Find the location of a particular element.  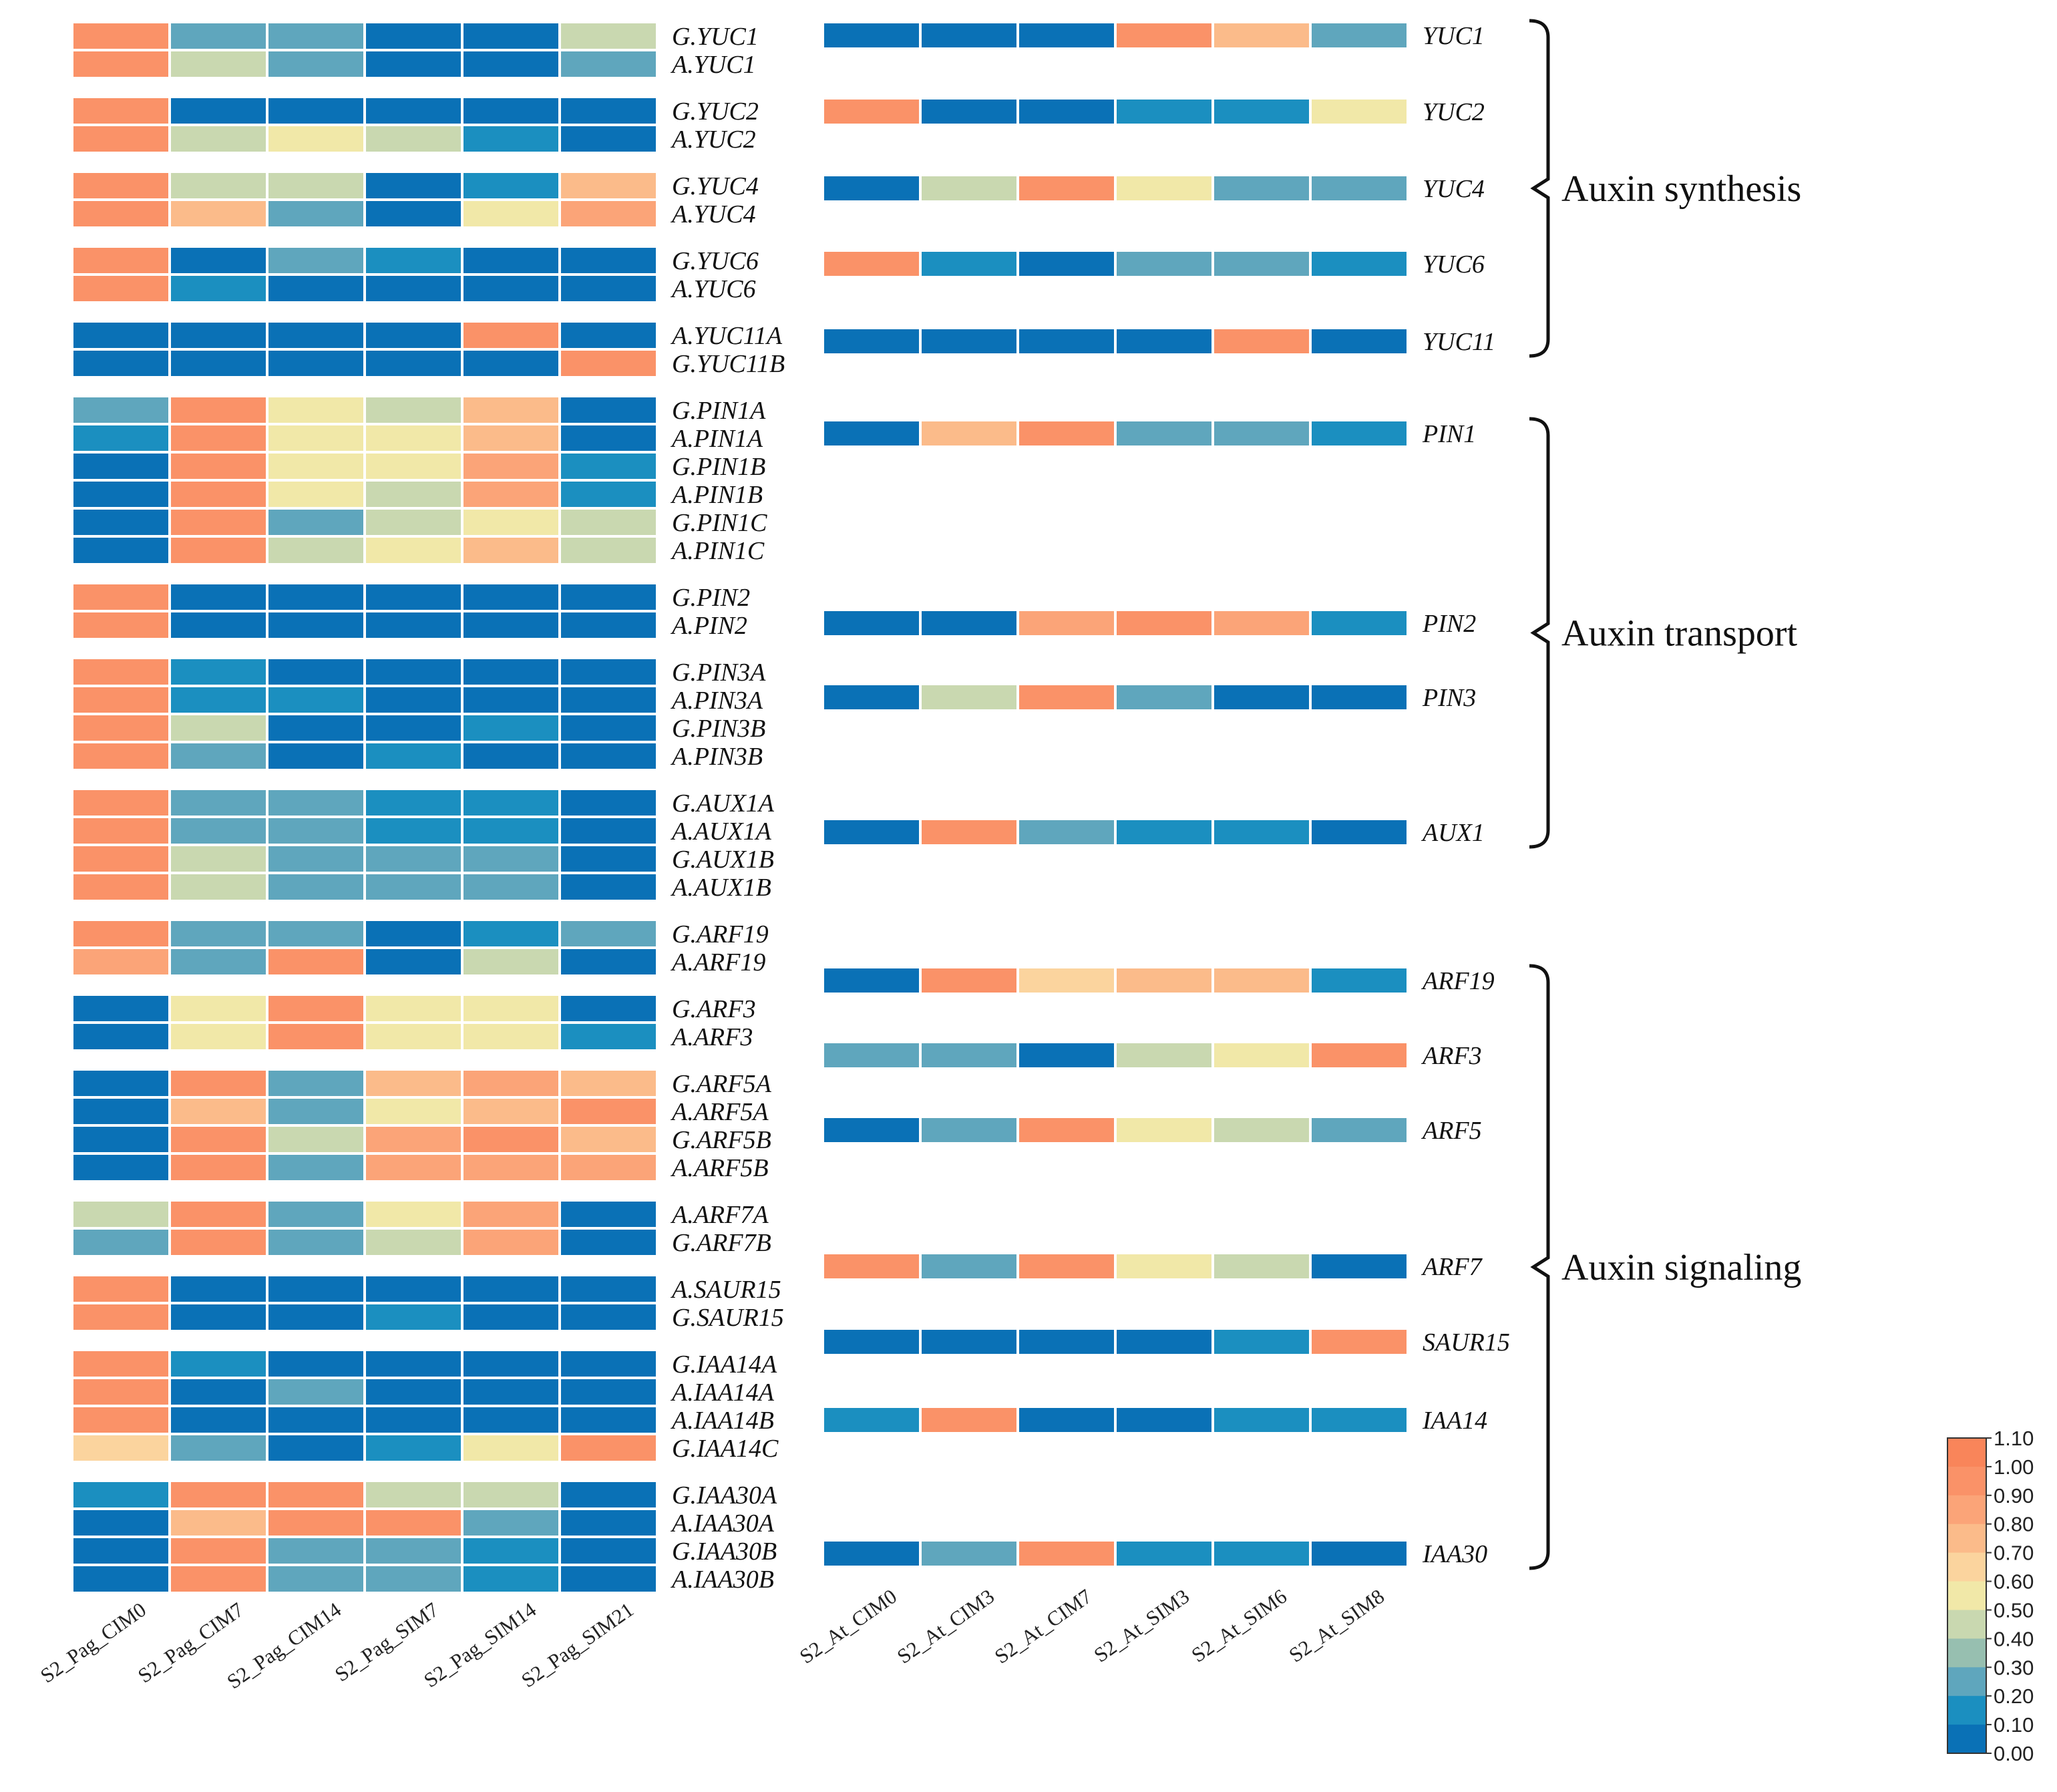

left-gene-label: G.SAUR15 is located at coordinates (728, 1318).